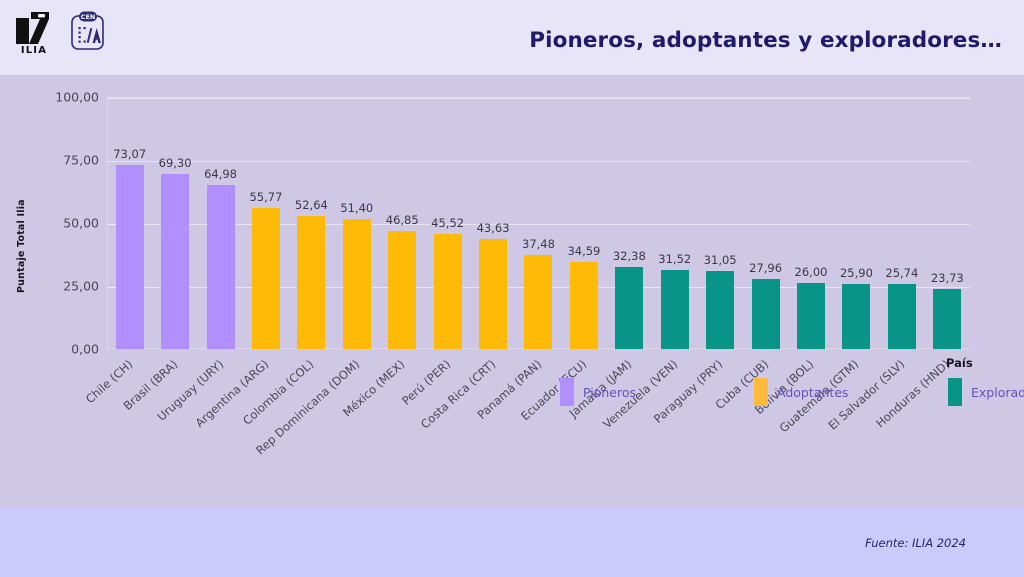 The width and height of the screenshot is (1024, 577). I want to click on legend-label: Adoptantes, so click(813, 392).